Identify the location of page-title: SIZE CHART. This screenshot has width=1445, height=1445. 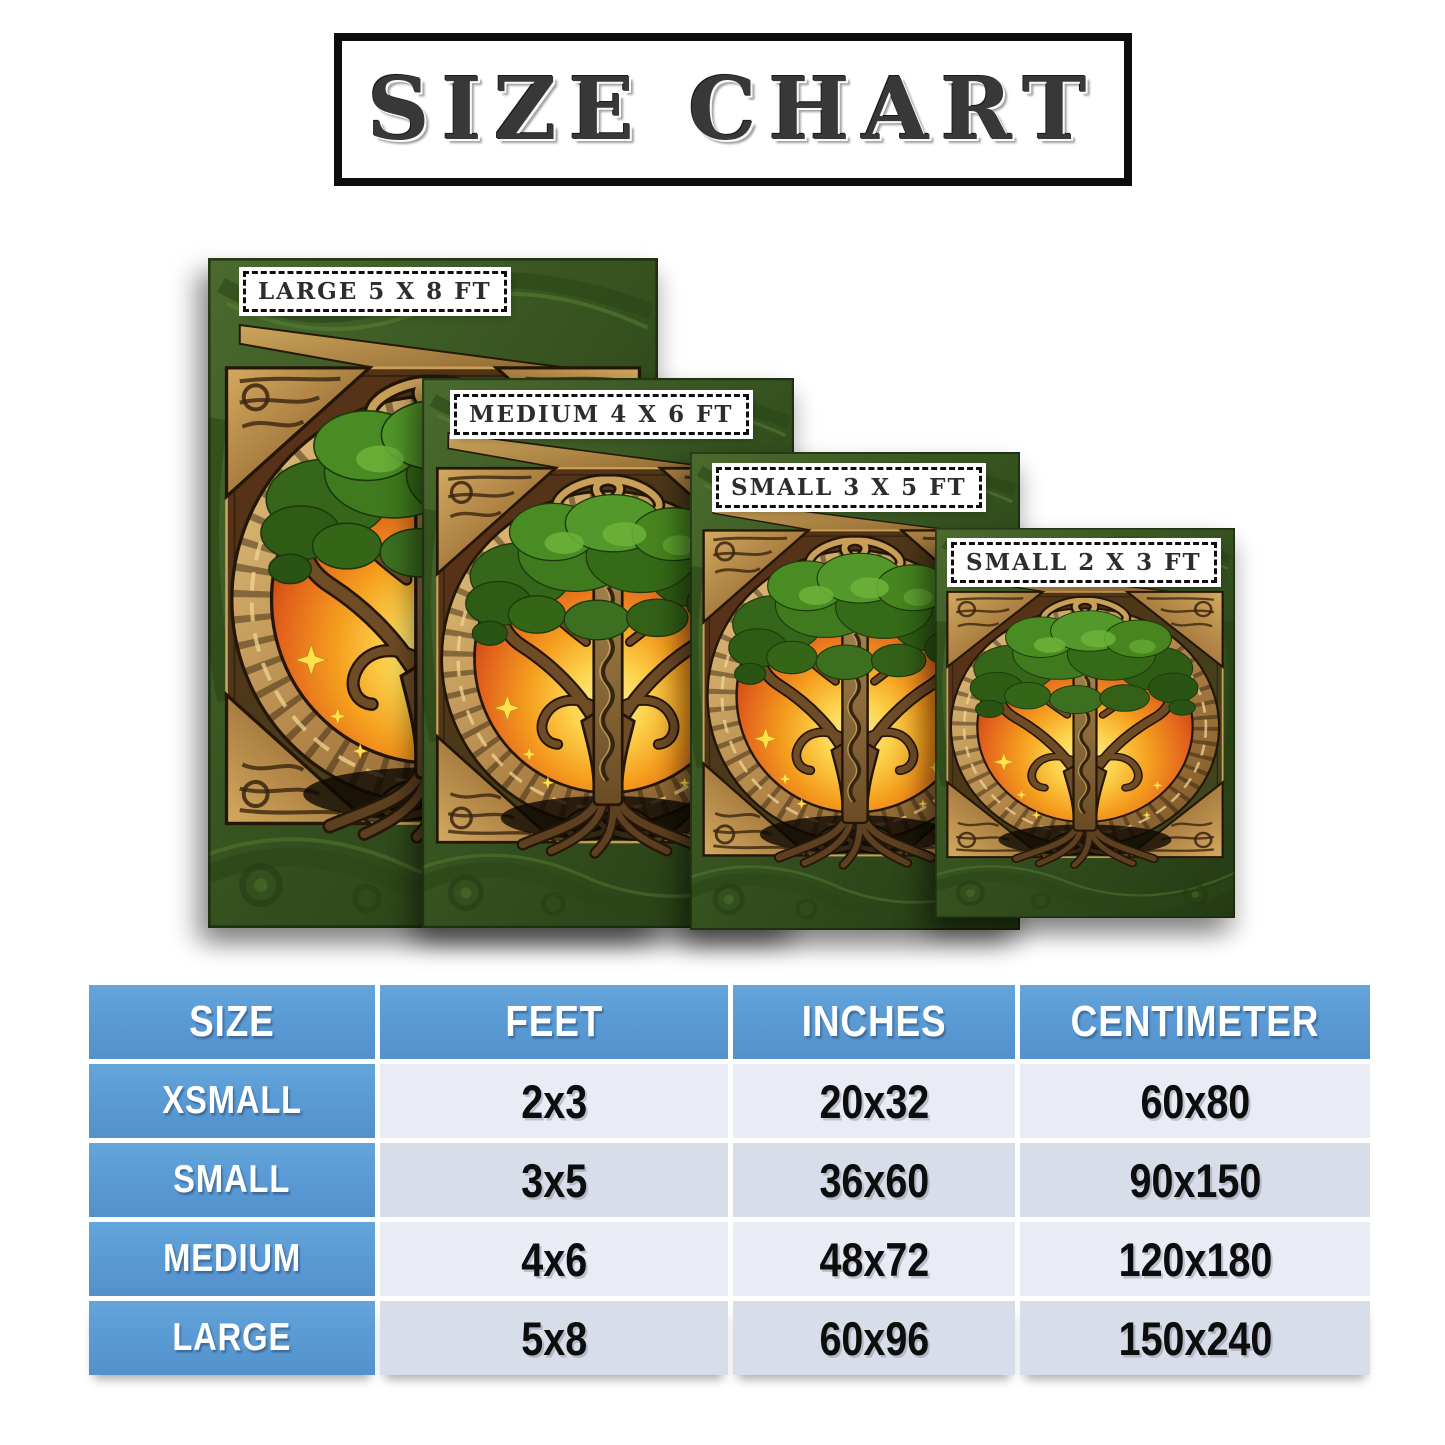
(733, 109).